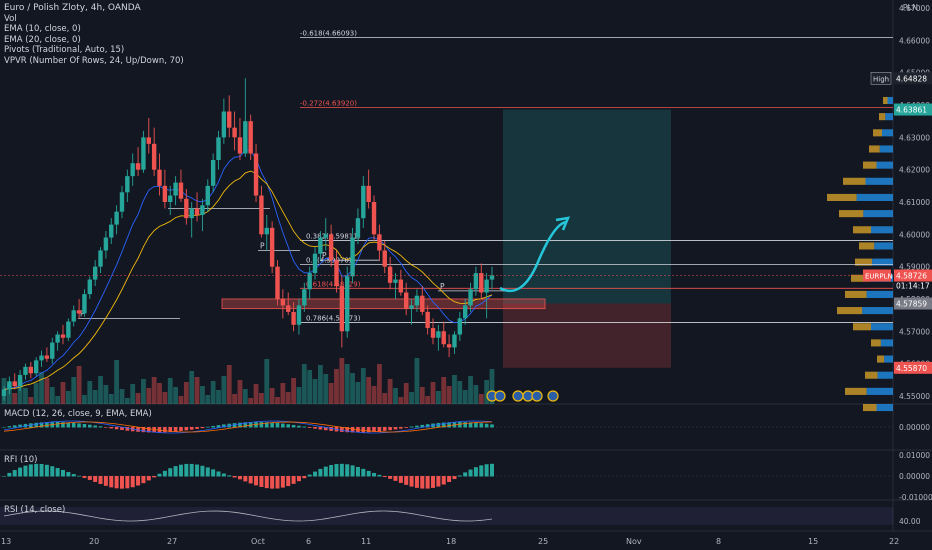  Describe the element at coordinates (587, 206) in the screenshot. I see `position-profit-zone` at that location.